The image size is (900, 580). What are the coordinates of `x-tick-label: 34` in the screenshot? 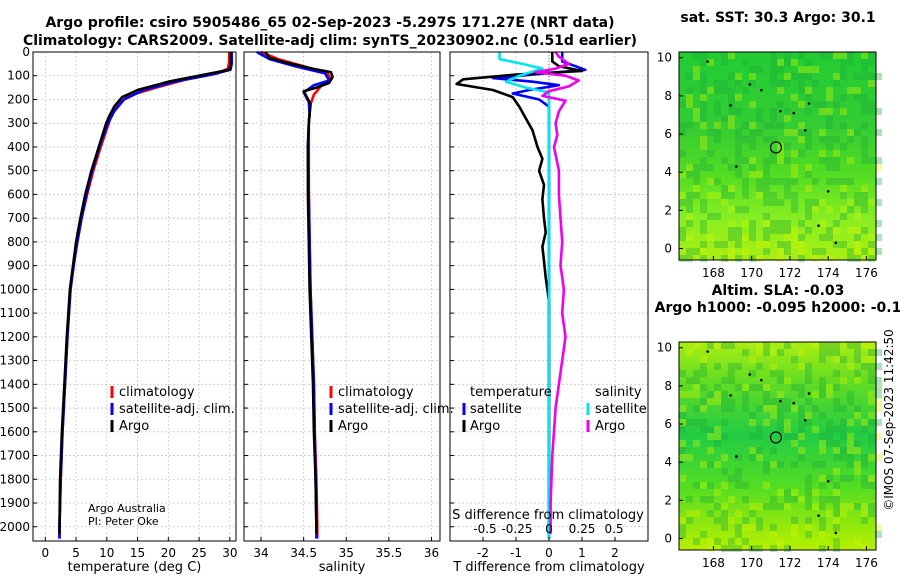 It's located at (260, 553).